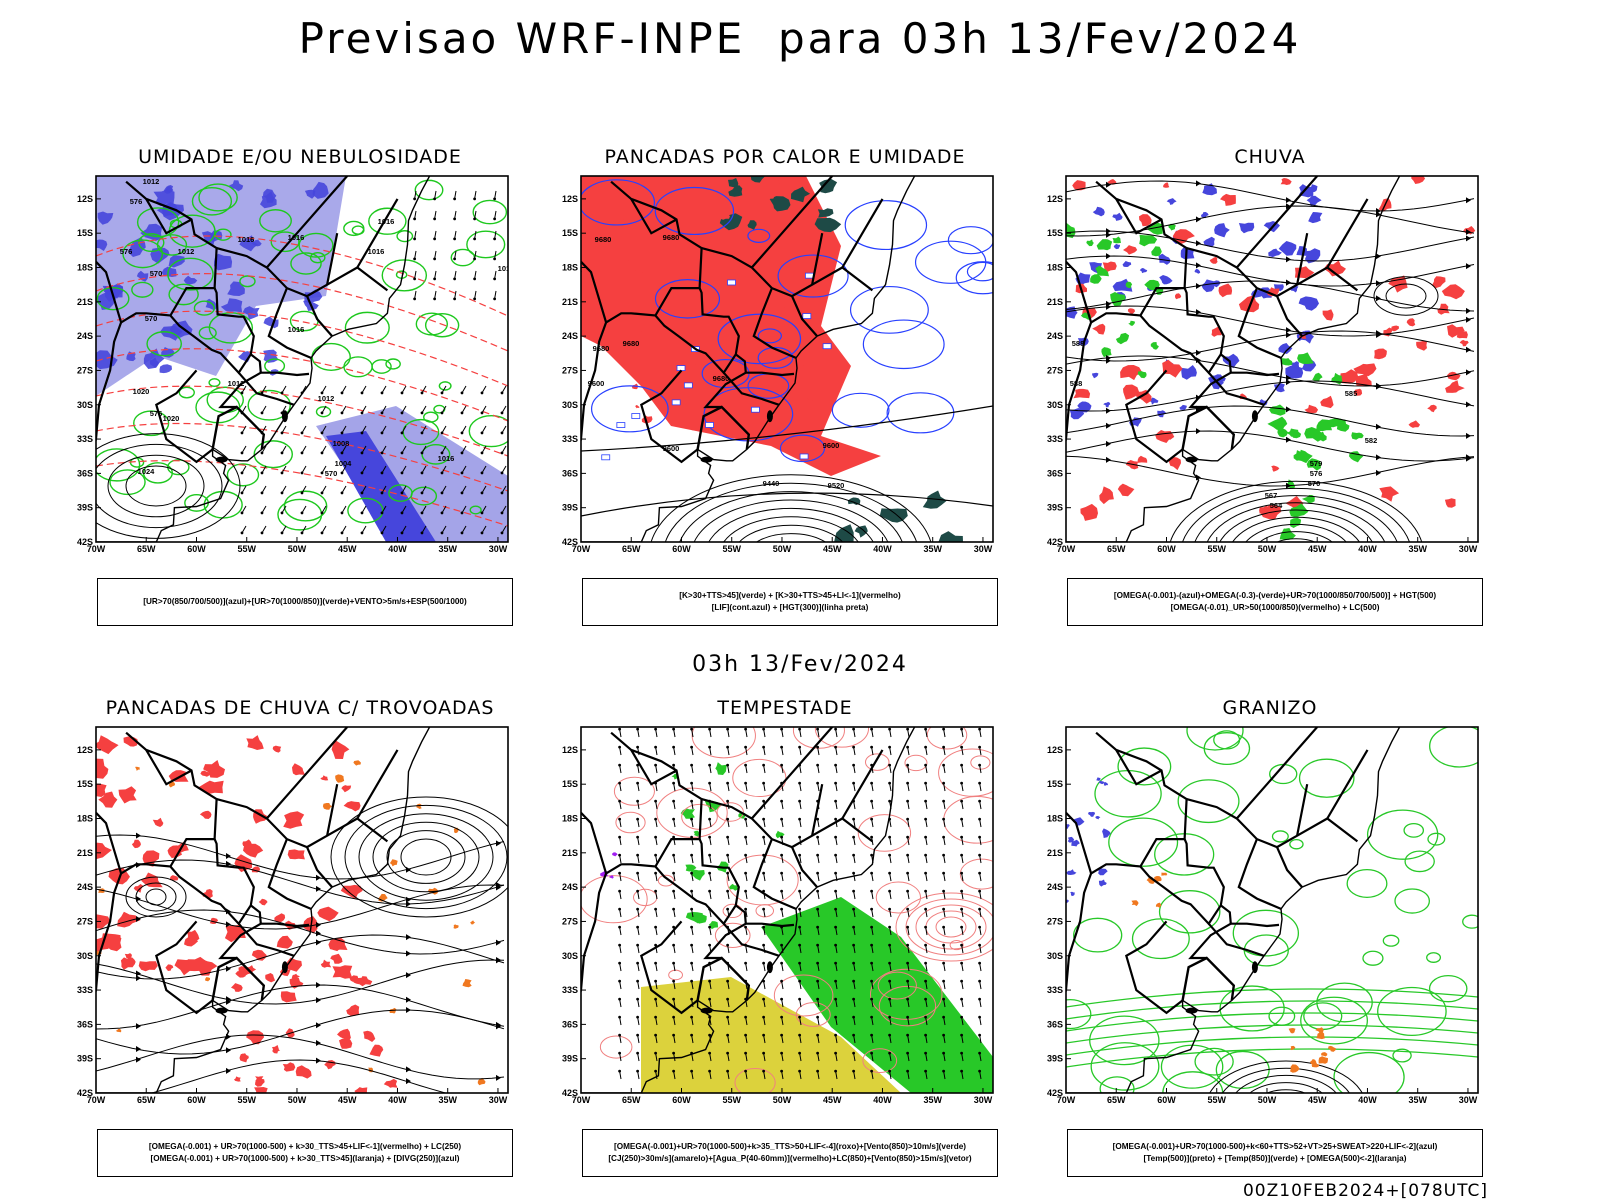 Image resolution: width=1600 pixels, height=1201 pixels. I want to click on contour-label: 567, so click(1271, 495).